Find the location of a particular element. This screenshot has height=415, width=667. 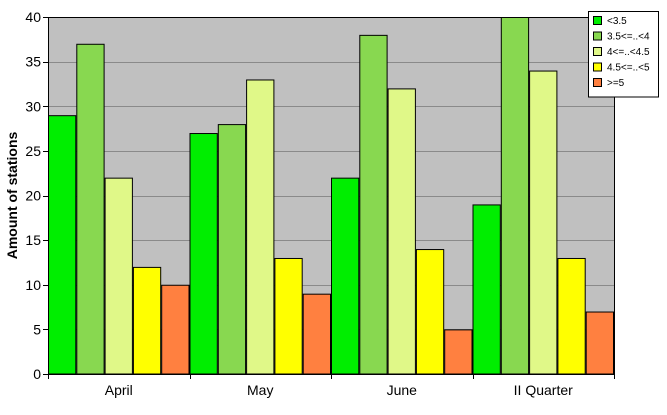

y-axis-title: Amount of stations is located at coordinates (12, 196).